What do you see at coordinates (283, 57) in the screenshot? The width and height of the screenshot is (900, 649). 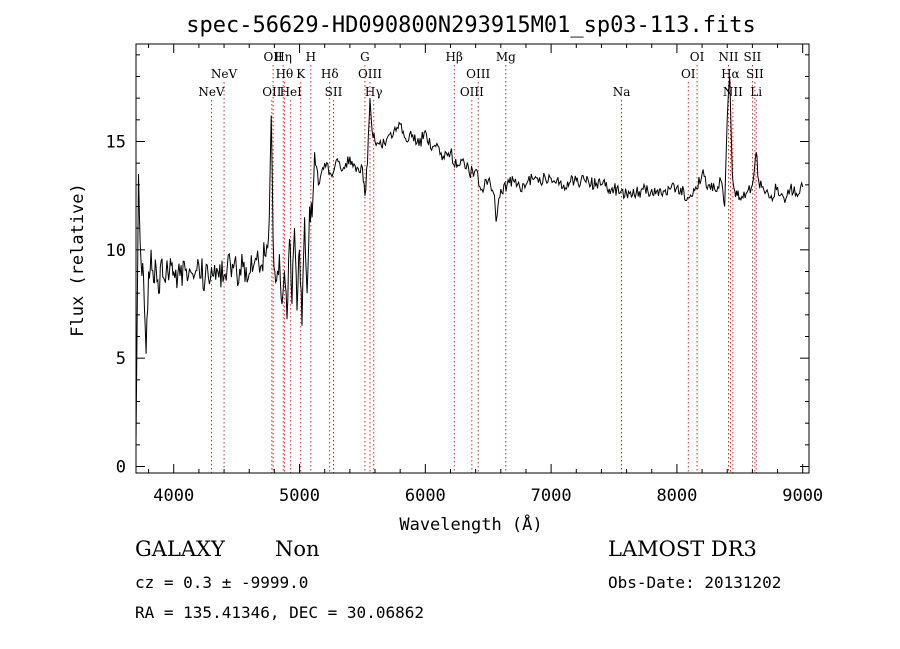 I see `line-marker-label: Hη` at bounding box center [283, 57].